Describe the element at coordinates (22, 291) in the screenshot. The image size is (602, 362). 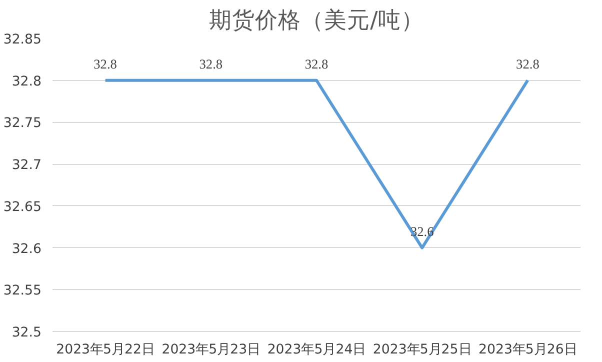
I see `y-tick-label: 32.55` at that location.